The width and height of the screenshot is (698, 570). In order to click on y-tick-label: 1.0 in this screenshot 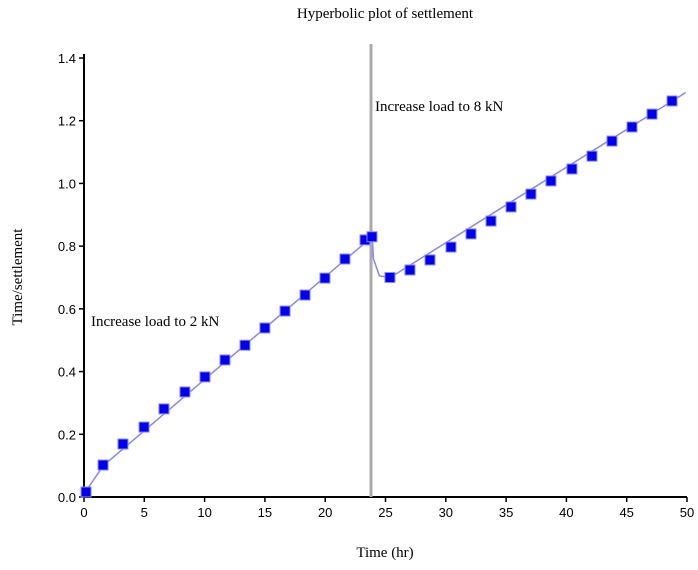, I will do `click(67, 183)`.